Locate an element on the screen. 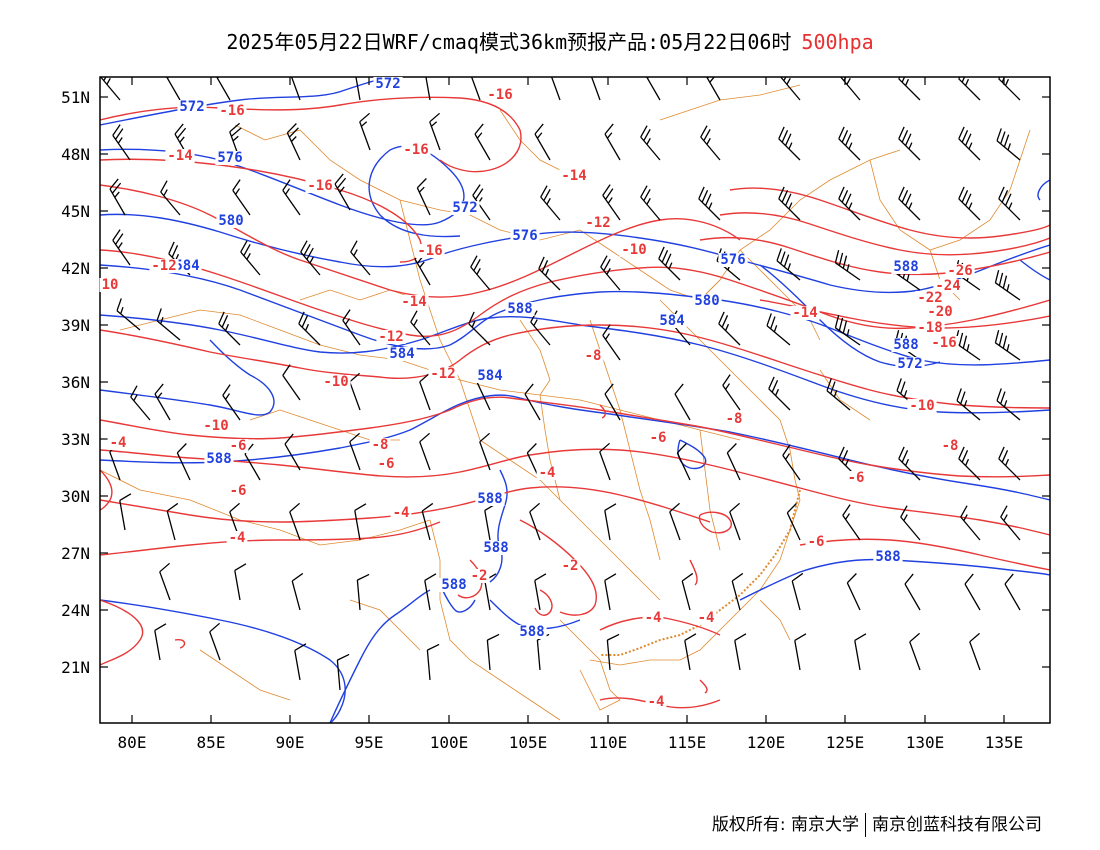 The width and height of the screenshot is (1100, 850). temperature-contour-label: -22 is located at coordinates (929, 298).